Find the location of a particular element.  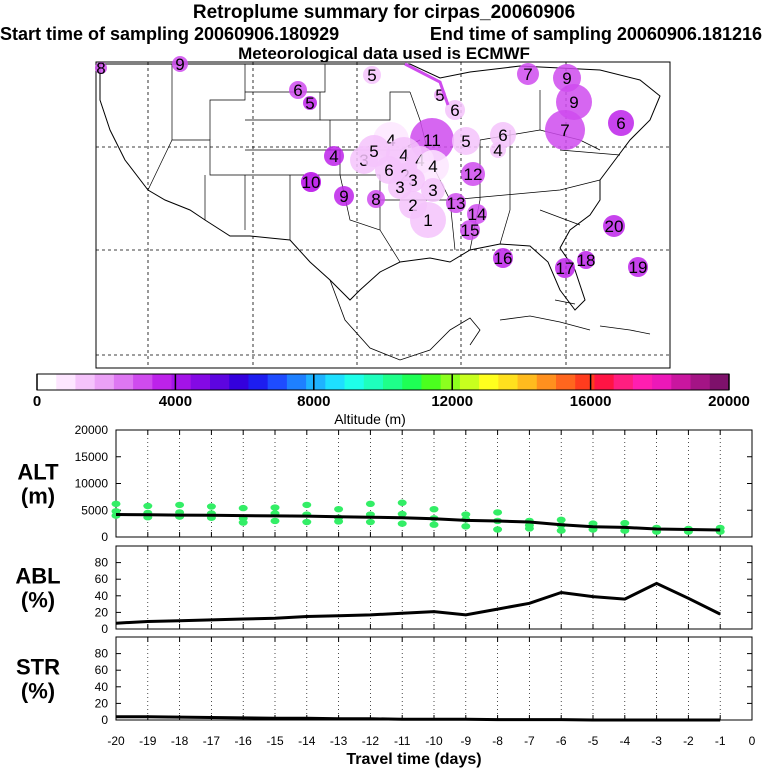

alt-axis-label: (m) is located at coordinates (38, 496).